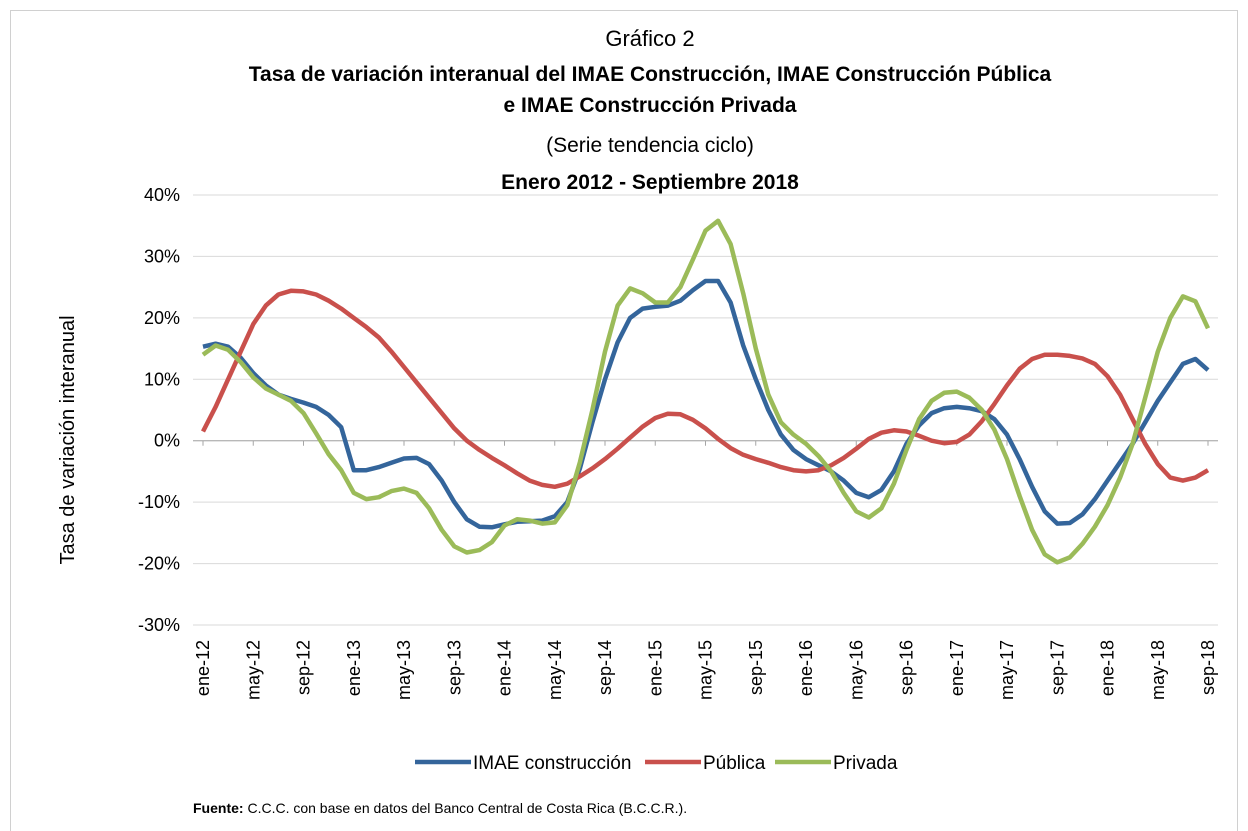 The height and width of the screenshot is (831, 1248). Describe the element at coordinates (555, 670) in the screenshot. I see `x-tick-label: may-14` at that location.